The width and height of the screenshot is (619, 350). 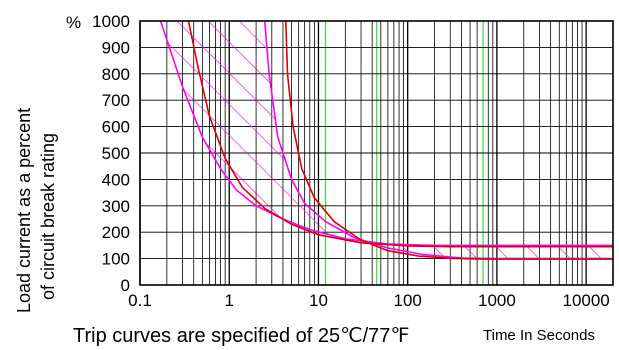 What do you see at coordinates (116, 179) in the screenshot?
I see `y-tick-label: 400` at bounding box center [116, 179].